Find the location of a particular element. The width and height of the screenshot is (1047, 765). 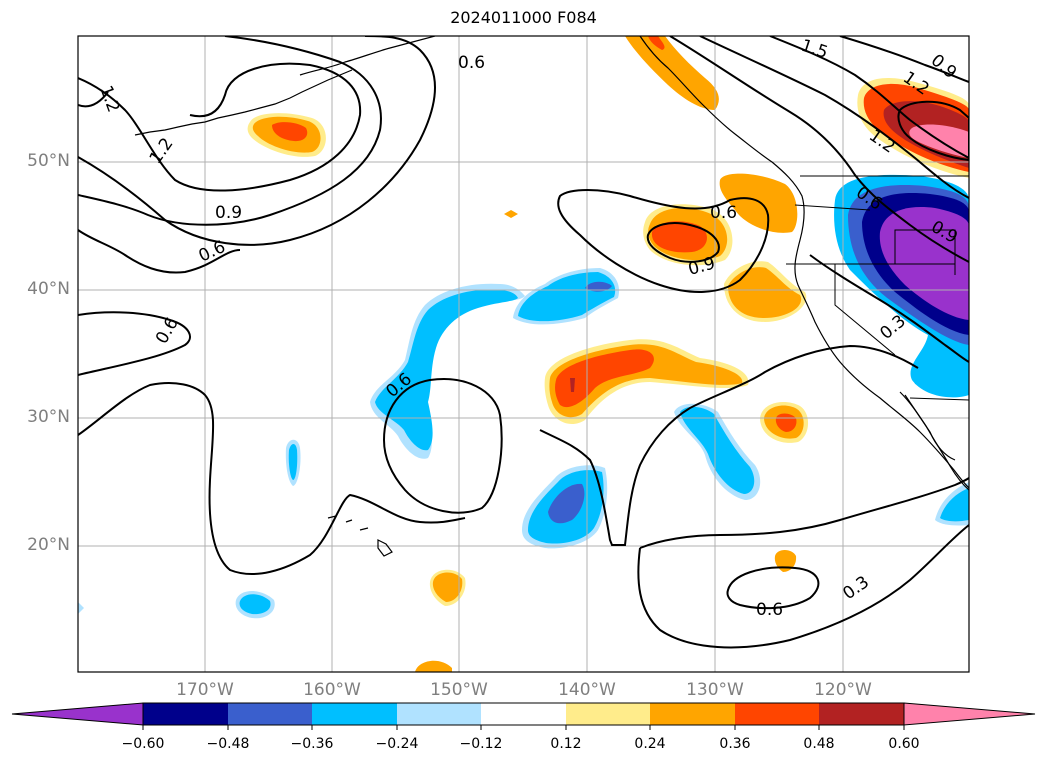

positive-field-alaska-red is located at coordinates (656, 43).